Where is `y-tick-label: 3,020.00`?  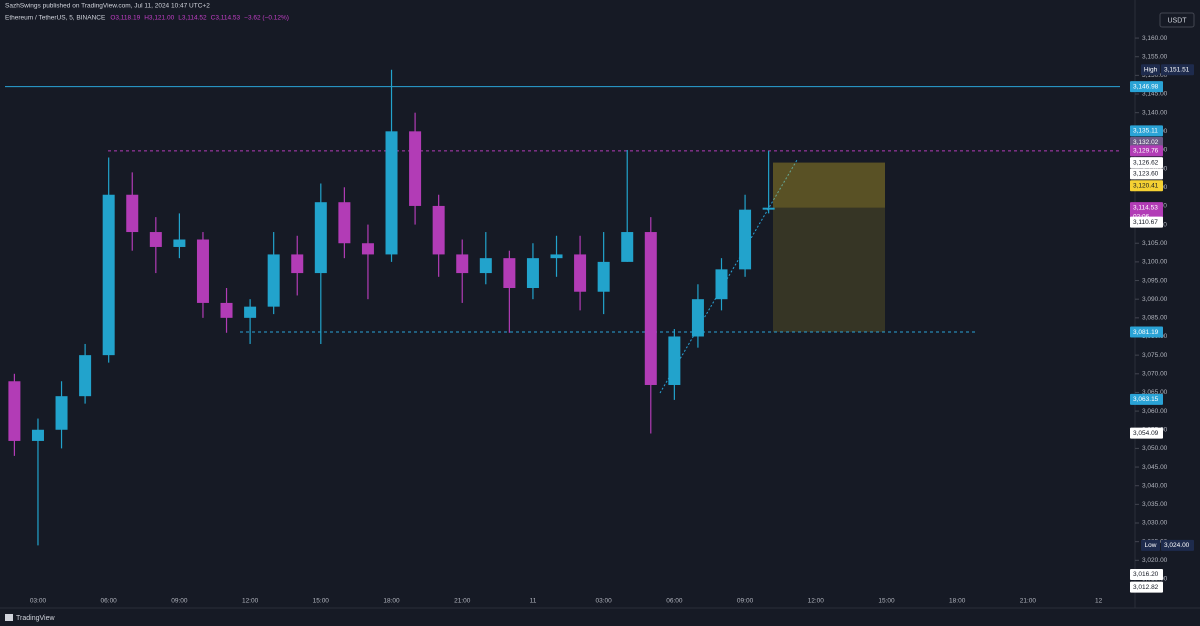 y-tick-label: 3,020.00 is located at coordinates (1155, 560).